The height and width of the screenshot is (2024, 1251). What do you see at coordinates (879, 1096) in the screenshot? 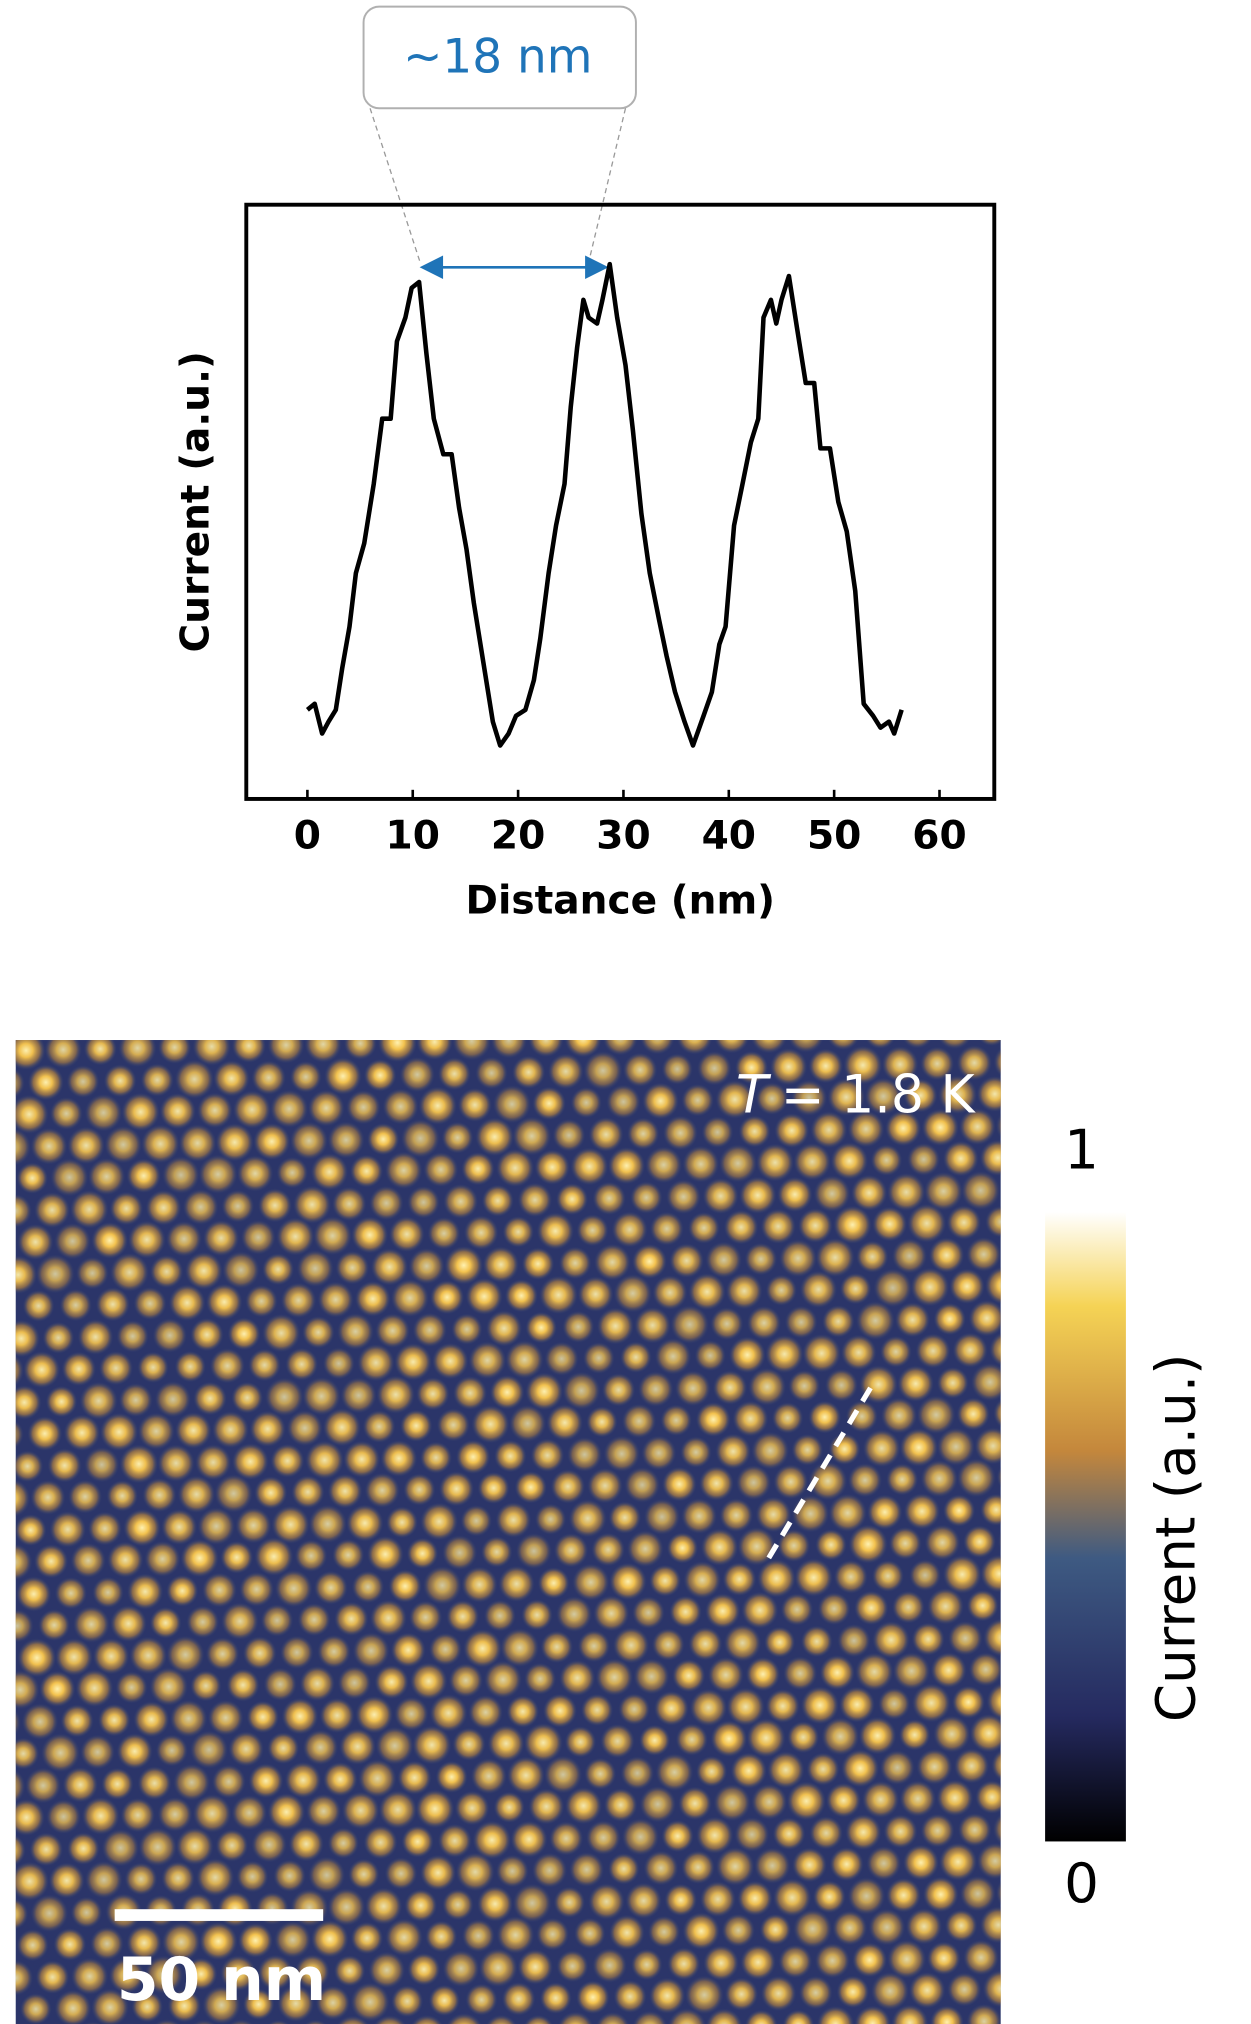
I see `temperature-text: = 1.8 K` at bounding box center [879, 1096].